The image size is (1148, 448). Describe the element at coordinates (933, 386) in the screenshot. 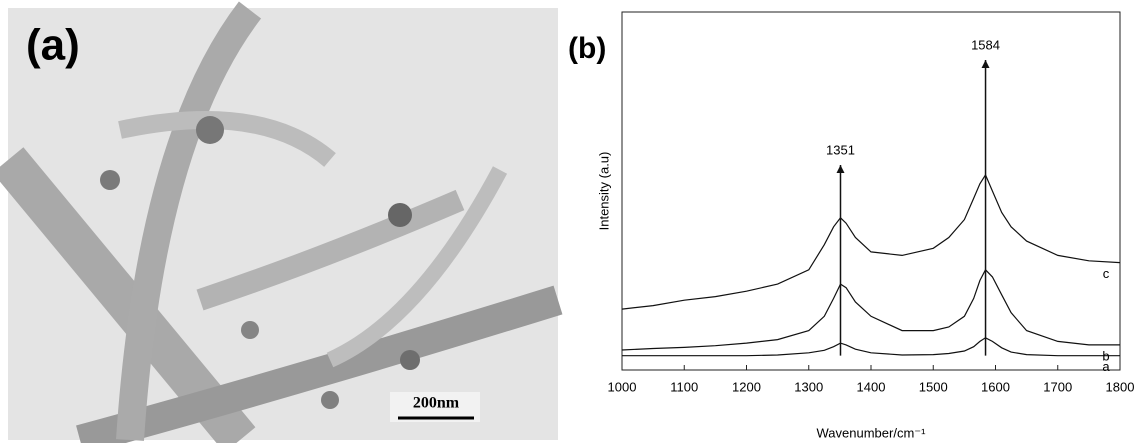

I see `x-tick-label: 1500` at that location.